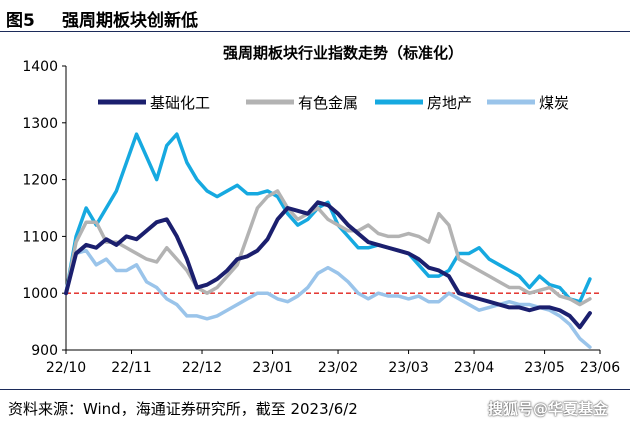 This screenshot has width=630, height=430. What do you see at coordinates (66, 368) in the screenshot?
I see `x-tick-label: 22/10` at bounding box center [66, 368].